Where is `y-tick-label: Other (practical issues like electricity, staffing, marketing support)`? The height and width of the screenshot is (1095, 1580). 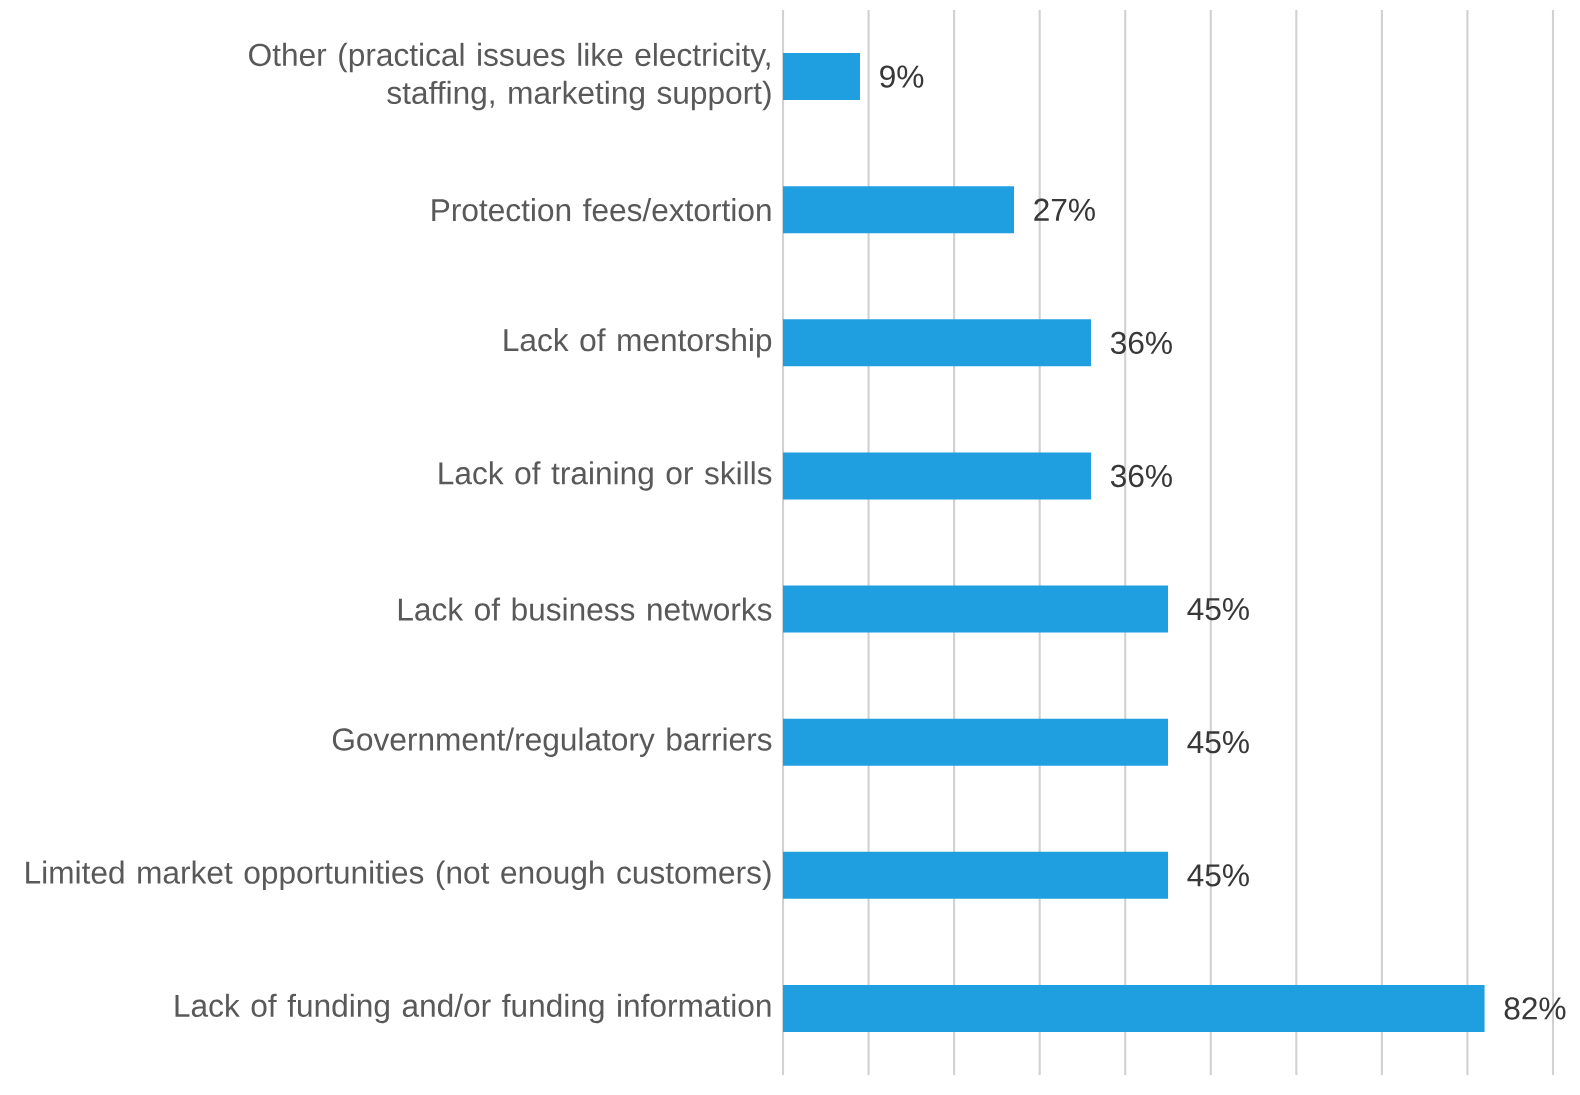 y-tick-label: Other (practical issues like electricity, staffing, marketing support) is located at coordinates (510, 76).